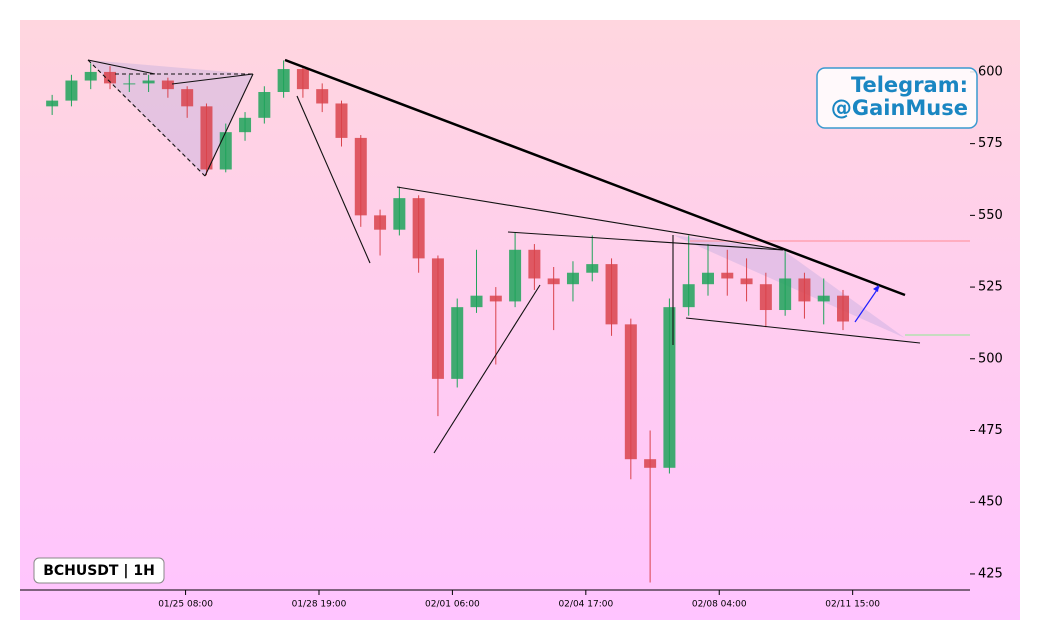 This screenshot has width=1039, height=640. What do you see at coordinates (876, 288) in the screenshot?
I see `arrow-head` at bounding box center [876, 288].